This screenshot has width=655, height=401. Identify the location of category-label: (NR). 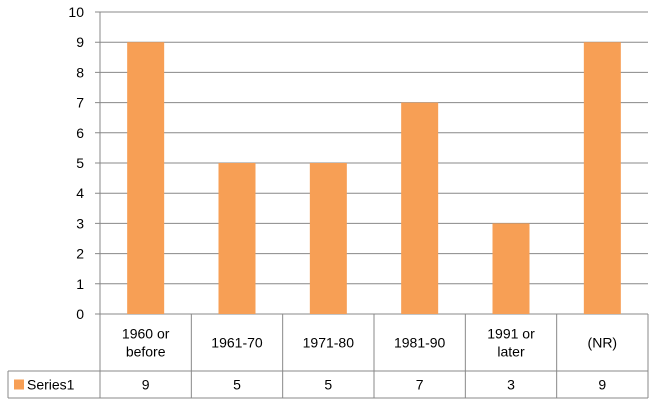
(603, 343).